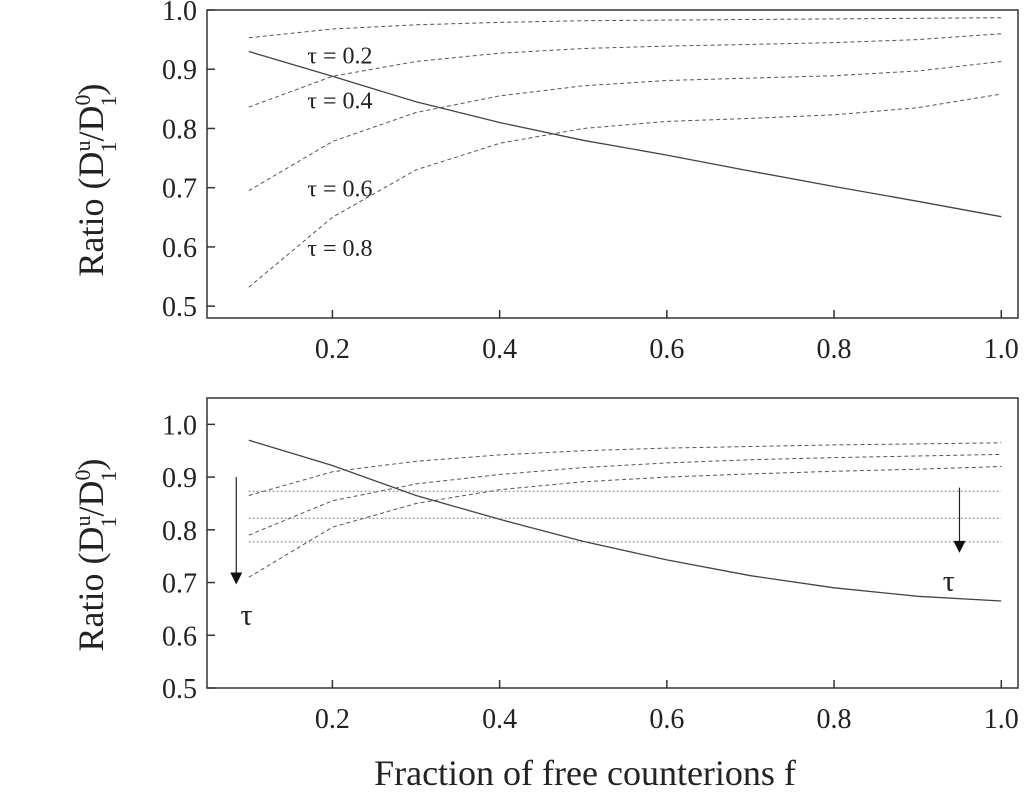 This screenshot has height=795, width=1024. Describe the element at coordinates (179, 248) in the screenshot. I see `top-y-tick-label: 0.6` at that location.